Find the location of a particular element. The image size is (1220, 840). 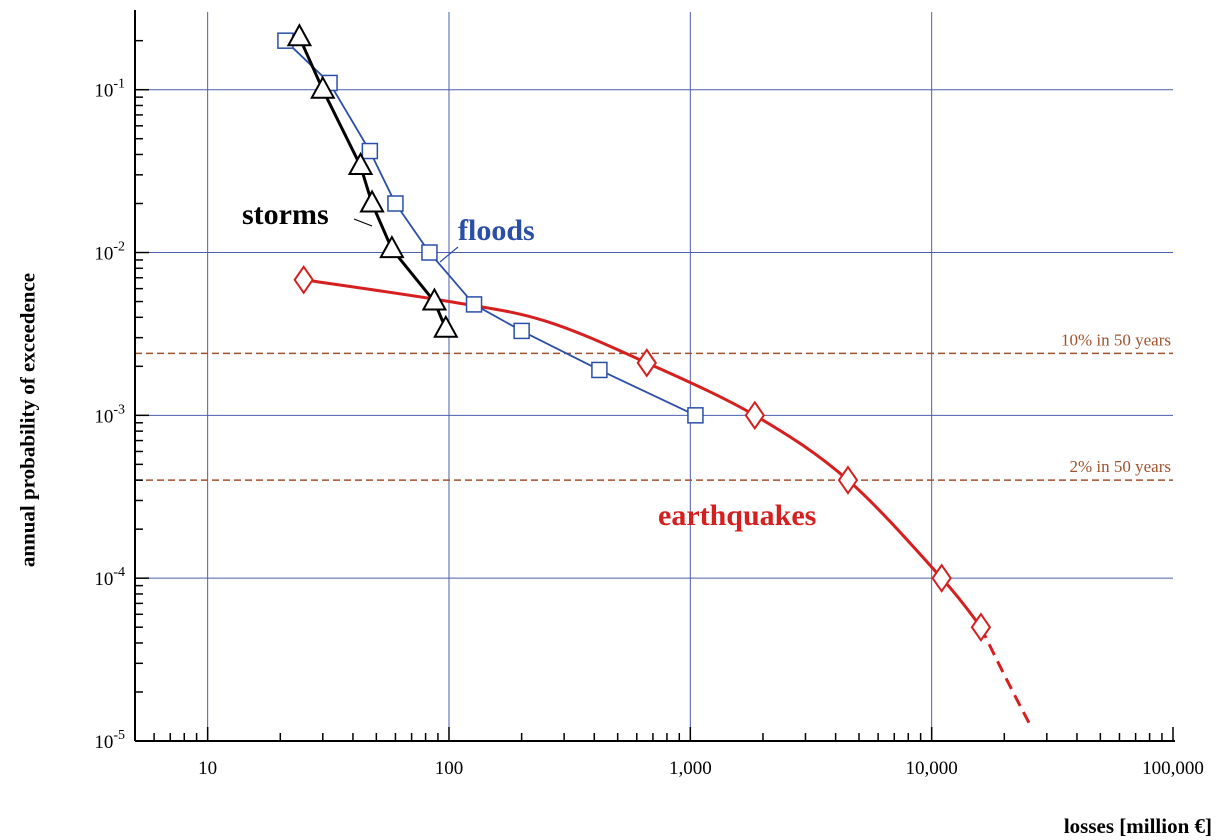

y-tick-label: 10⁻⁴ is located at coordinates (109, 577).